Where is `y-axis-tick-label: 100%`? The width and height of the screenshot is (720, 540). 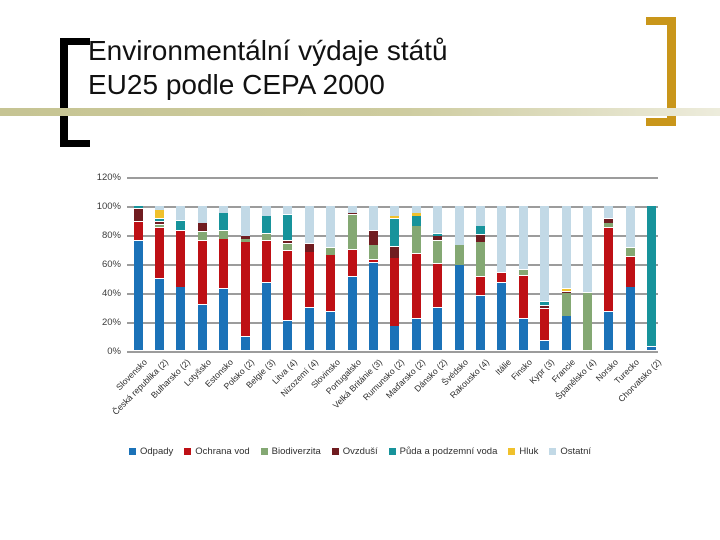 y-axis-tick-label: 100% is located at coordinates (108, 206).